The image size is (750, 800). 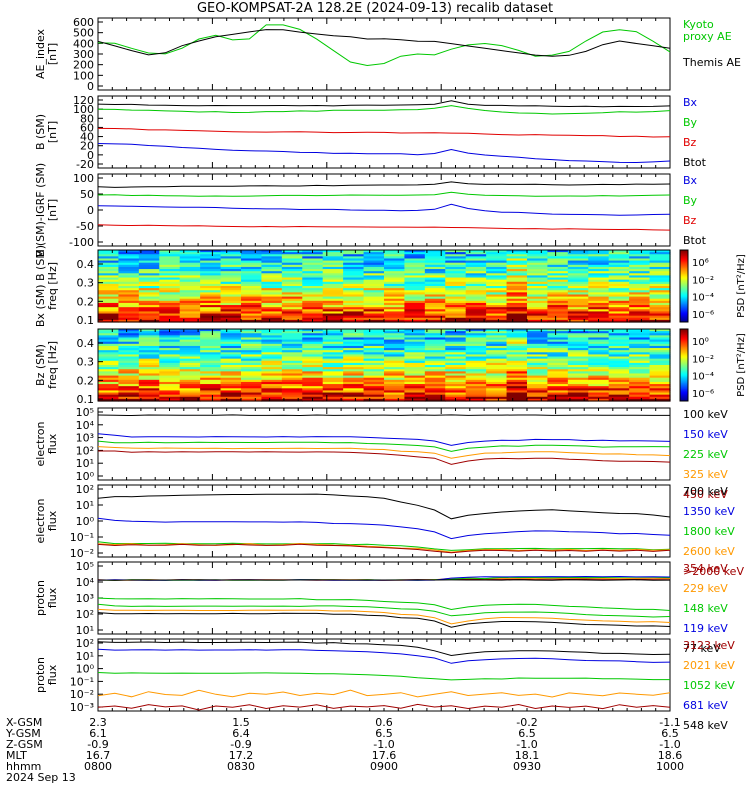 What do you see at coordinates (700, 263) in the screenshot?
I see `colorbar-tick-label: 10⁶` at bounding box center [700, 263].